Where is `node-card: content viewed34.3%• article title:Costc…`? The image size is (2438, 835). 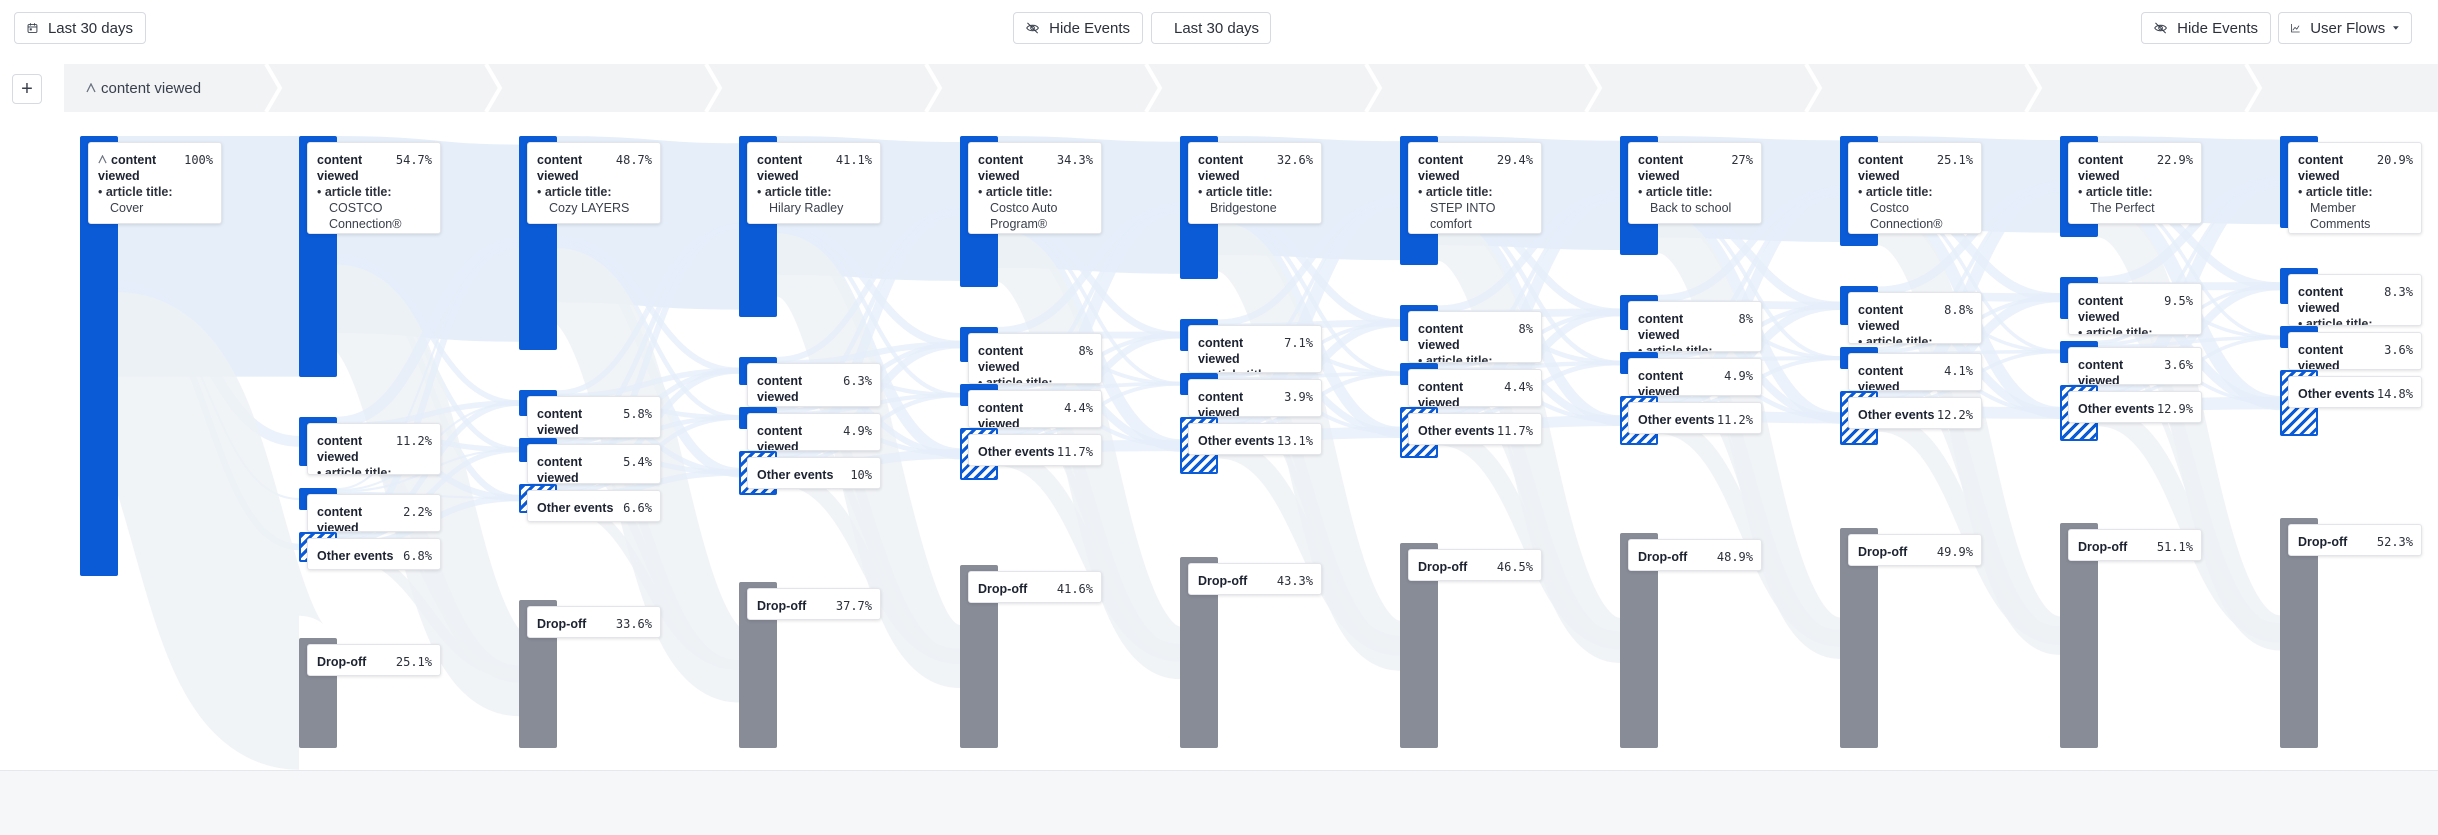
node-card: content viewed34.3%• article title:Costc… is located at coordinates (1035, 188).